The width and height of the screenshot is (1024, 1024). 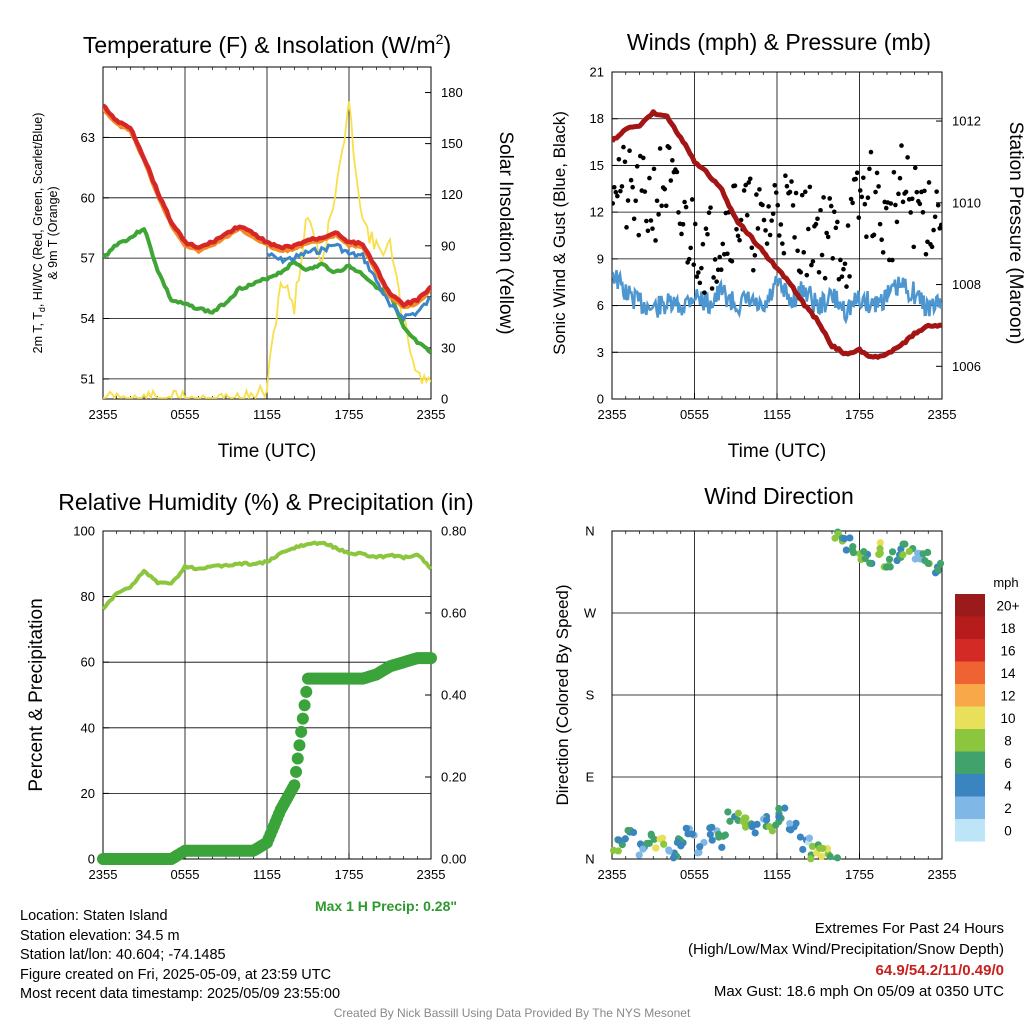 I want to click on x-tick-label: 0555, so click(x=185, y=874).